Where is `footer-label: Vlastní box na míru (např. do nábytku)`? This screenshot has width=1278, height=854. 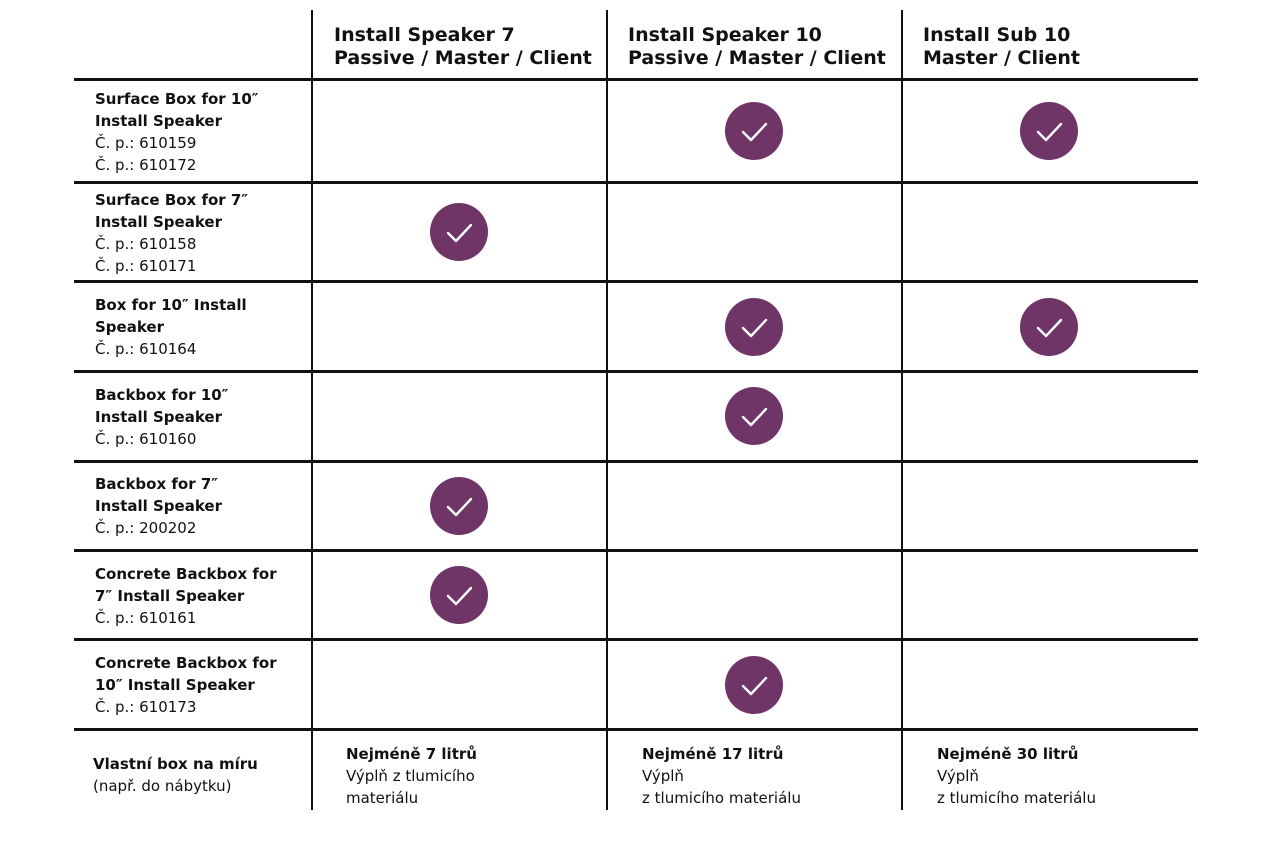 footer-label: Vlastní box na míru (např. do nábytku) is located at coordinates (175, 775).